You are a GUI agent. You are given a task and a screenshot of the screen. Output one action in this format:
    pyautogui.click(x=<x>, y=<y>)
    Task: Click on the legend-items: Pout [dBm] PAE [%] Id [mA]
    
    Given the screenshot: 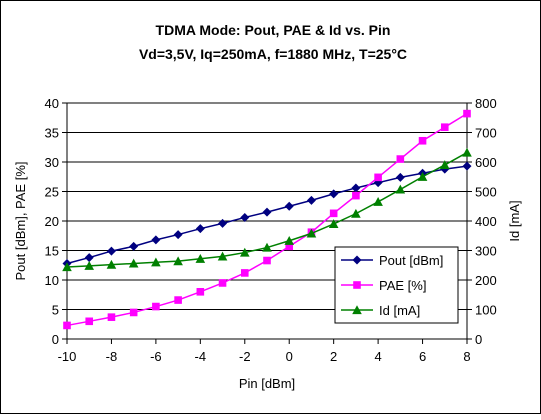 What is the action you would take?
    pyautogui.click(x=392, y=285)
    